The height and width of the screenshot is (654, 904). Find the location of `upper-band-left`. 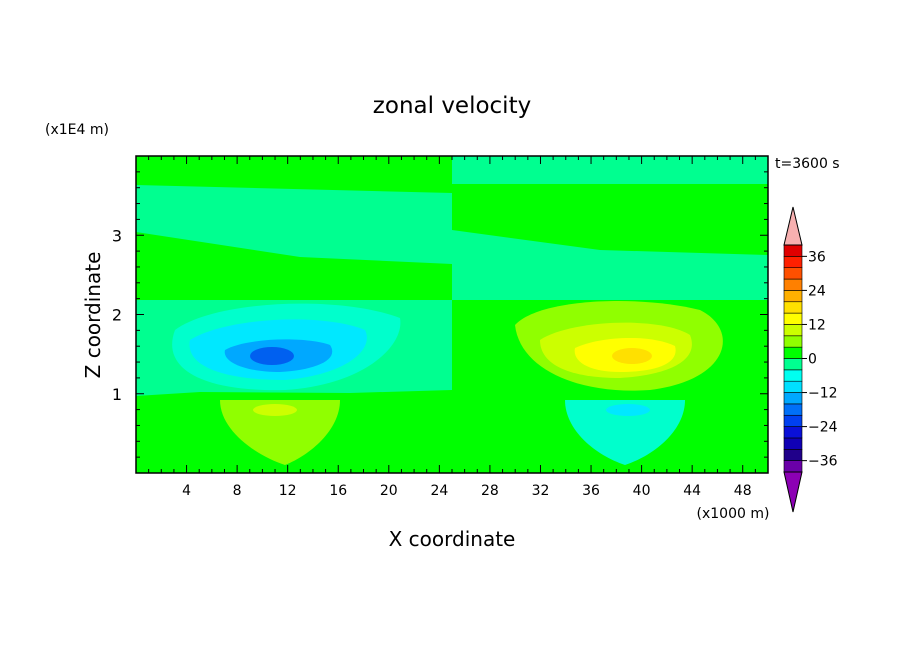

upper-band-left is located at coordinates (294, 224).